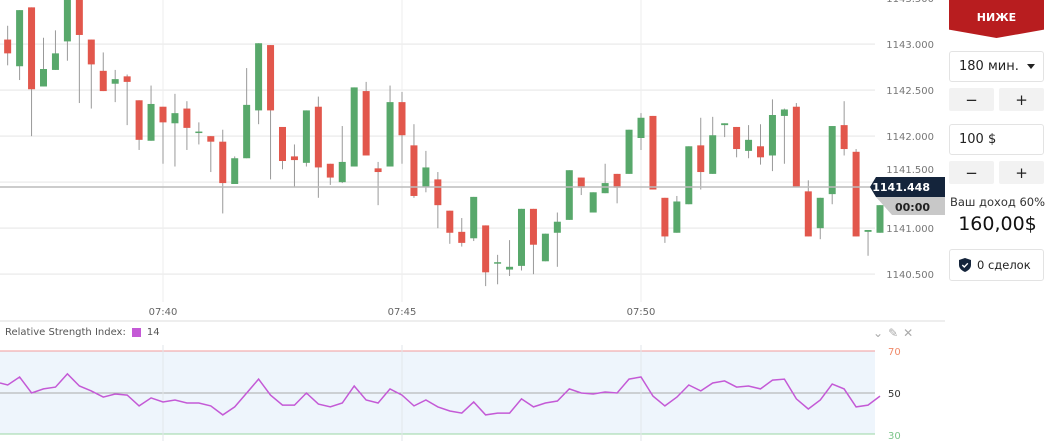 The height and width of the screenshot is (441, 1050). I want to click on rsi-grid, so click(402, 393).